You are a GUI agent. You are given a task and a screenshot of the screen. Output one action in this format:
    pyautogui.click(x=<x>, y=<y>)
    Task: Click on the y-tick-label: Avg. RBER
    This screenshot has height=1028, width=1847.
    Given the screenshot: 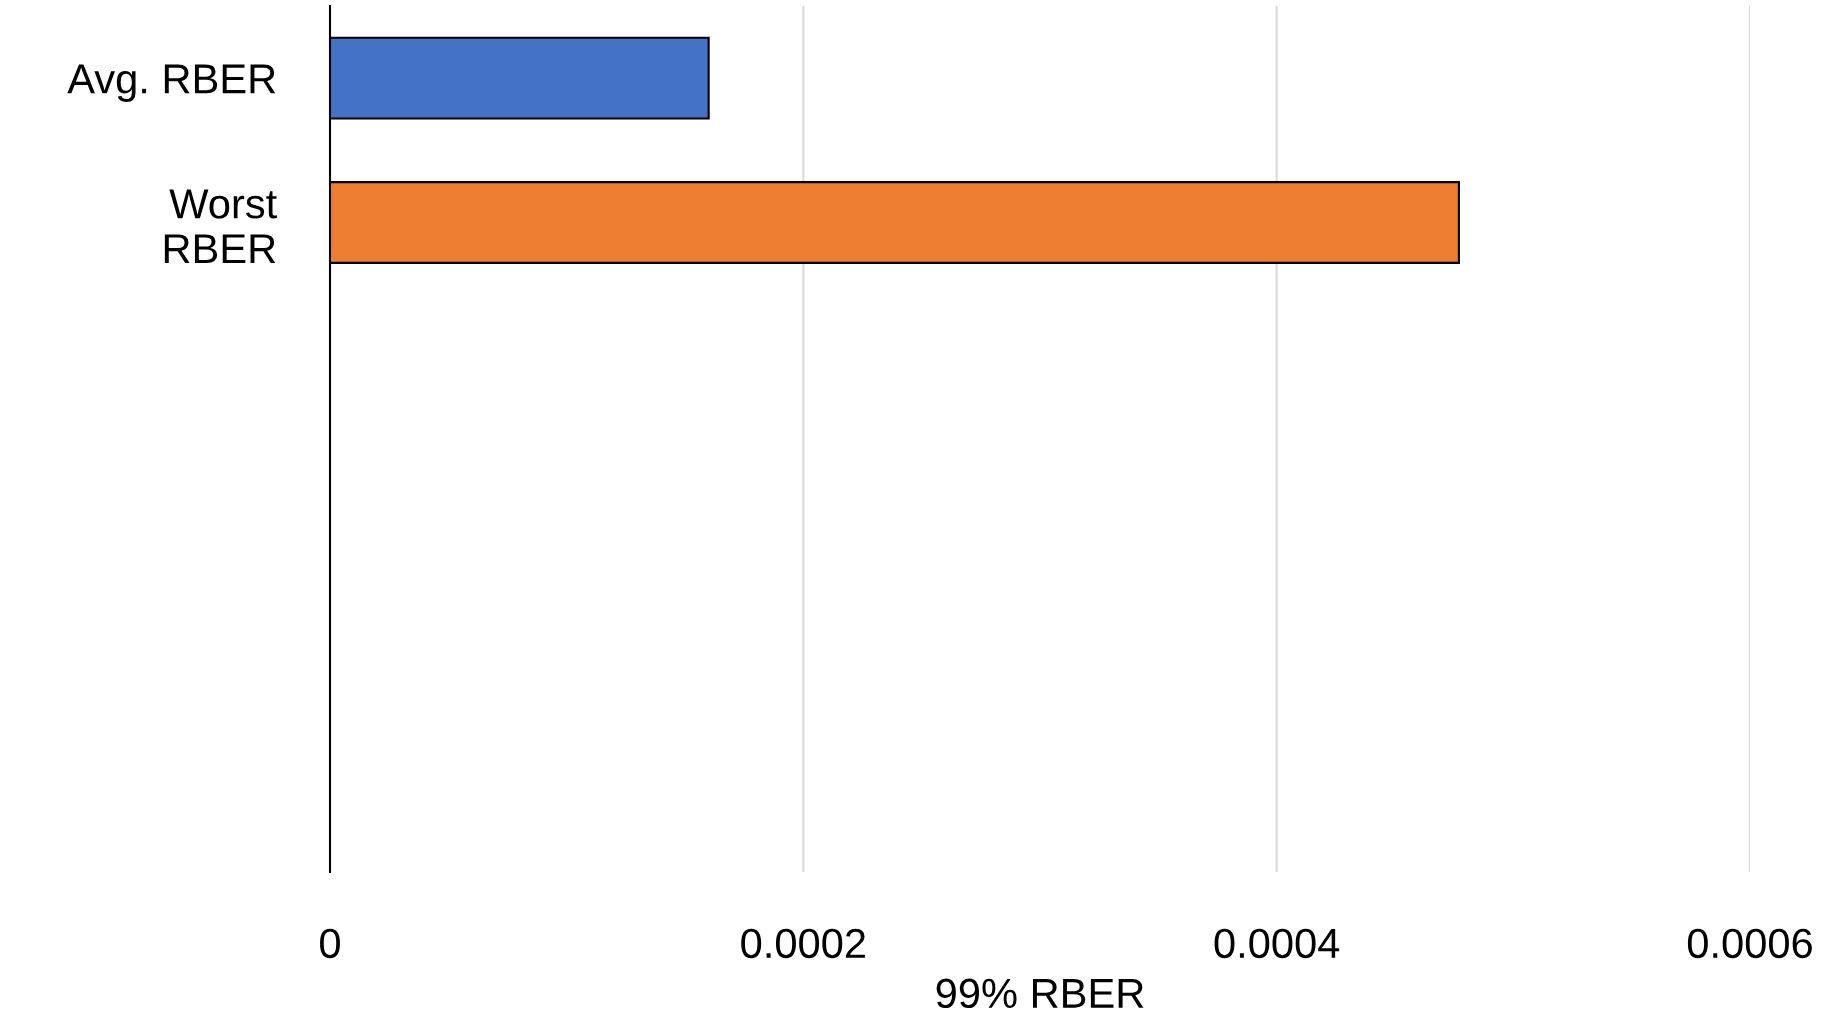 What is the action you would take?
    pyautogui.click(x=171, y=83)
    